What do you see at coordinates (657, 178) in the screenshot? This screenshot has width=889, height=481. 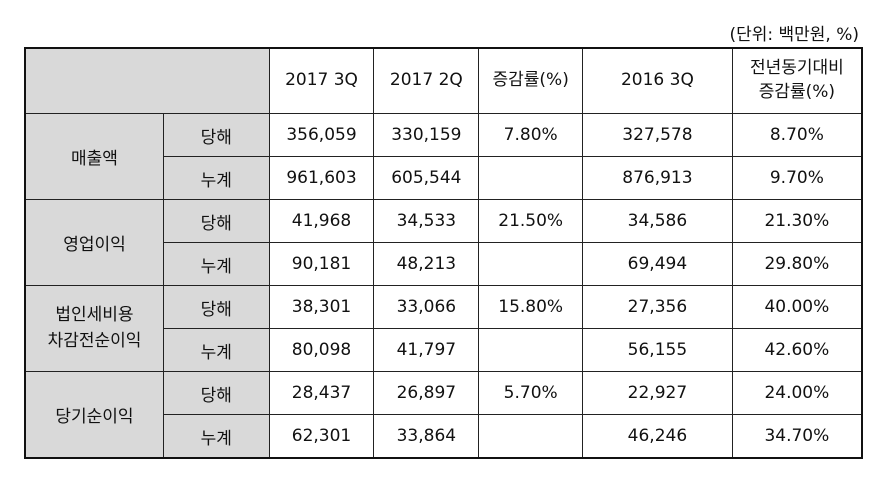 I see `cell-value: 876,913` at bounding box center [657, 178].